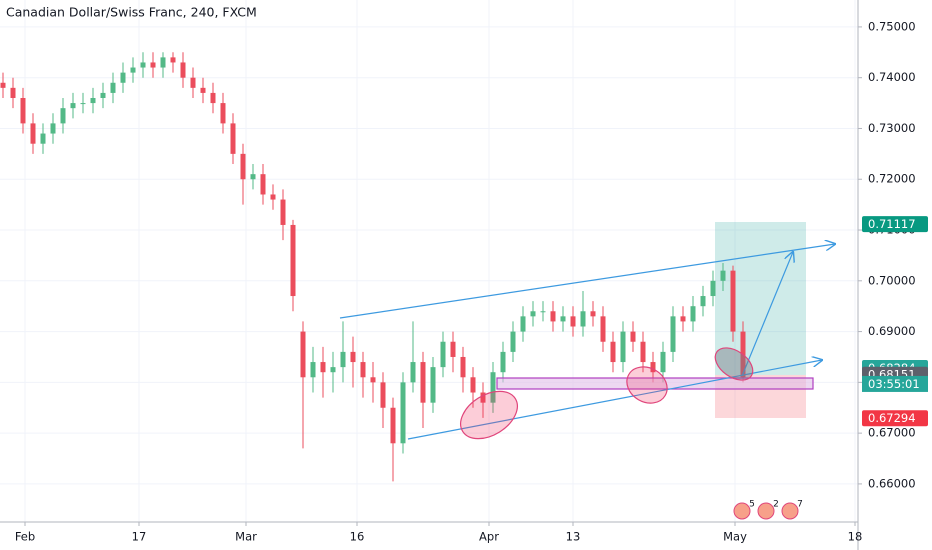  What do you see at coordinates (892, 433) in the screenshot?
I see `y-tick-label: 0.67000` at bounding box center [892, 433].